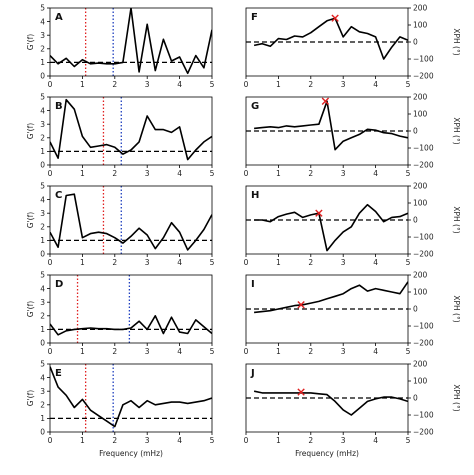 The image size is (474, 475). Describe the element at coordinates (59, 284) in the screenshot. I see `panel-label: D` at that location.